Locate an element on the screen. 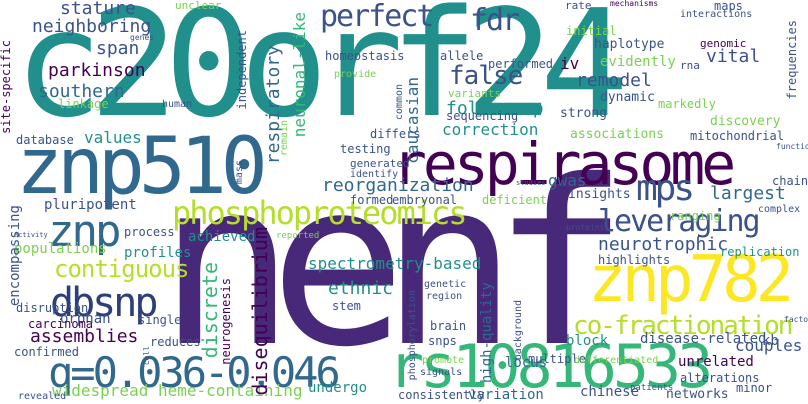 The width and height of the screenshot is (808, 404). word: consistently is located at coordinates (441, 395).